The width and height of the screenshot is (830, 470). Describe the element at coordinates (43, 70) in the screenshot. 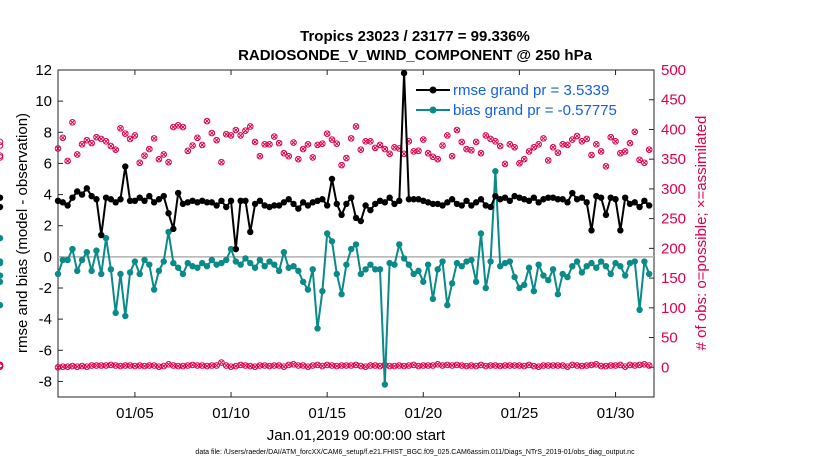

I see `y-tick-label: 12` at that location.